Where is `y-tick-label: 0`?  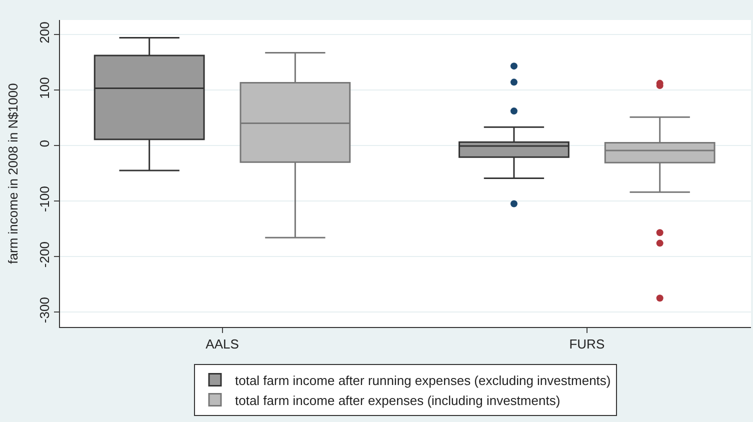 y-tick-label: 0 is located at coordinates (44, 144).